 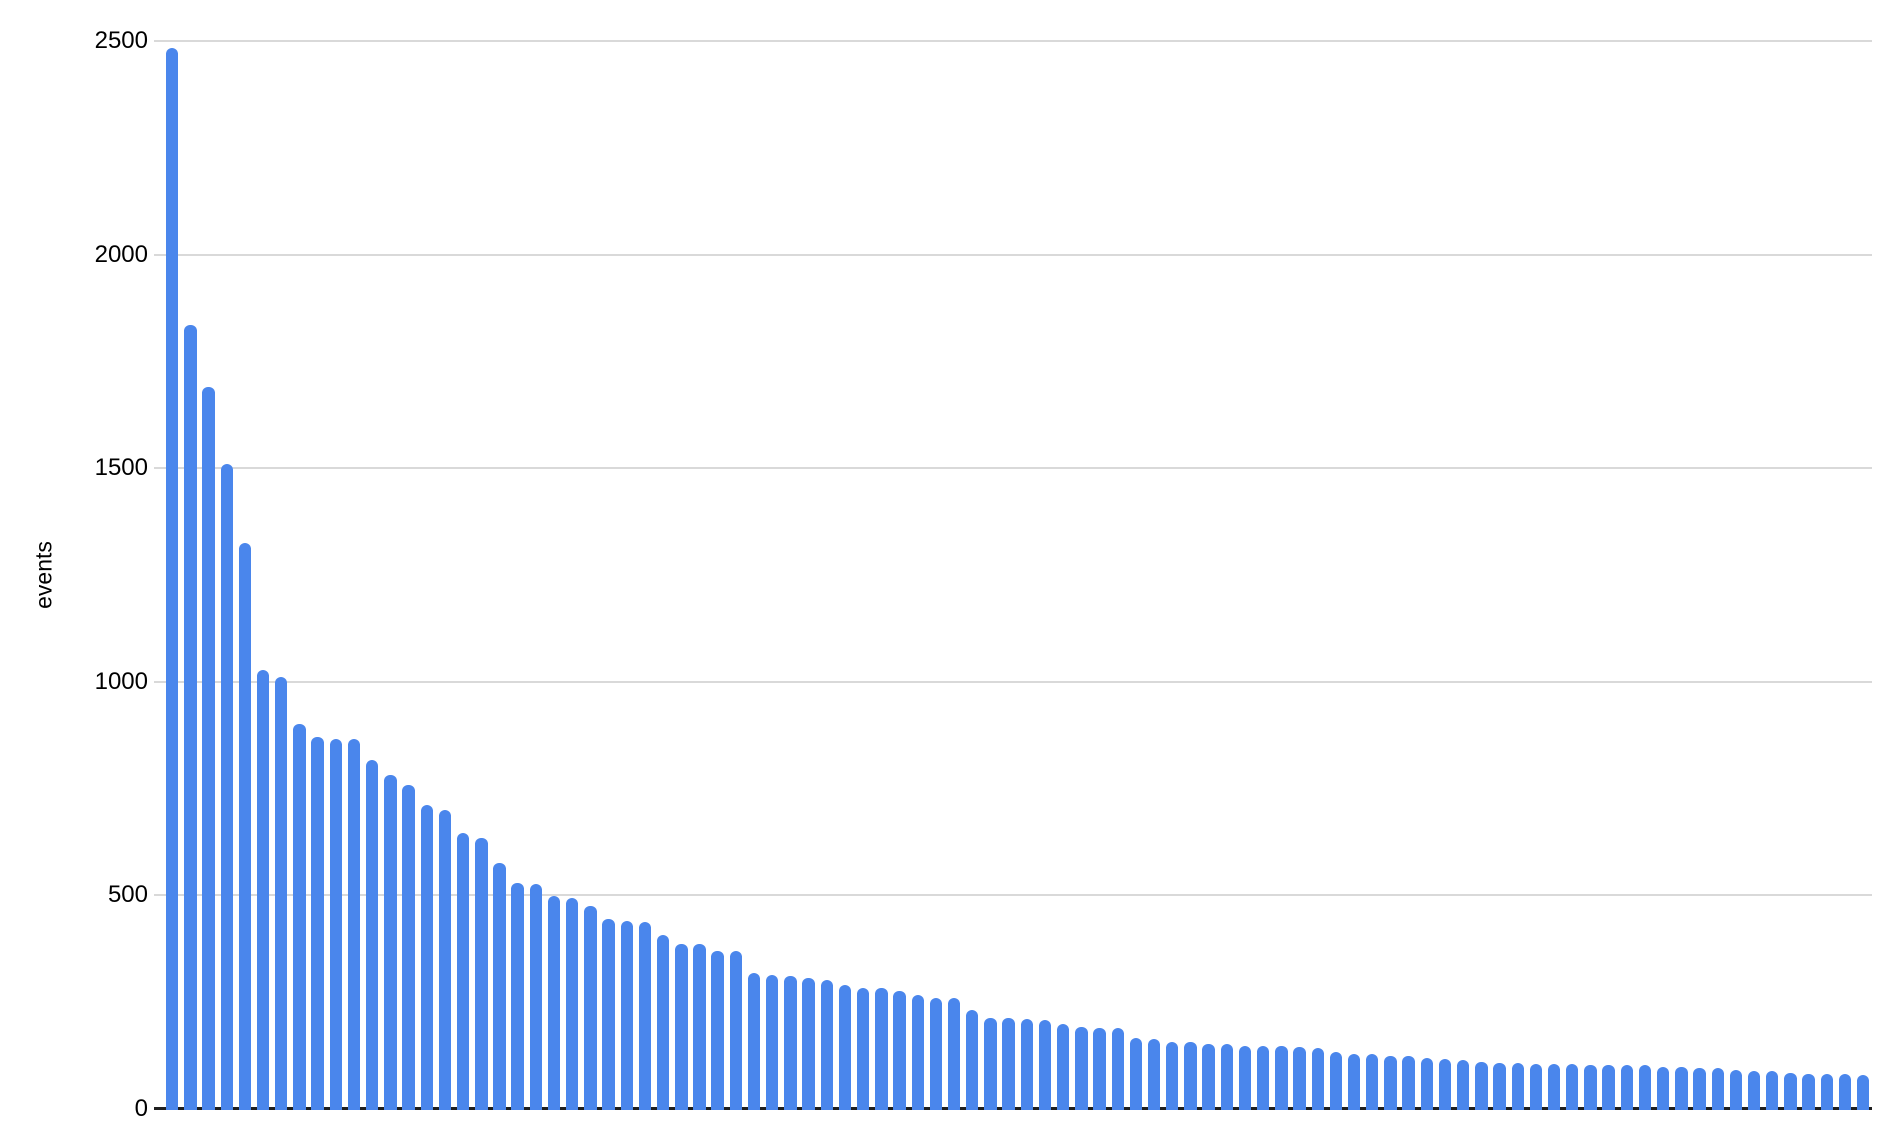 I want to click on y-tick-label: 2500, so click(x=121, y=40).